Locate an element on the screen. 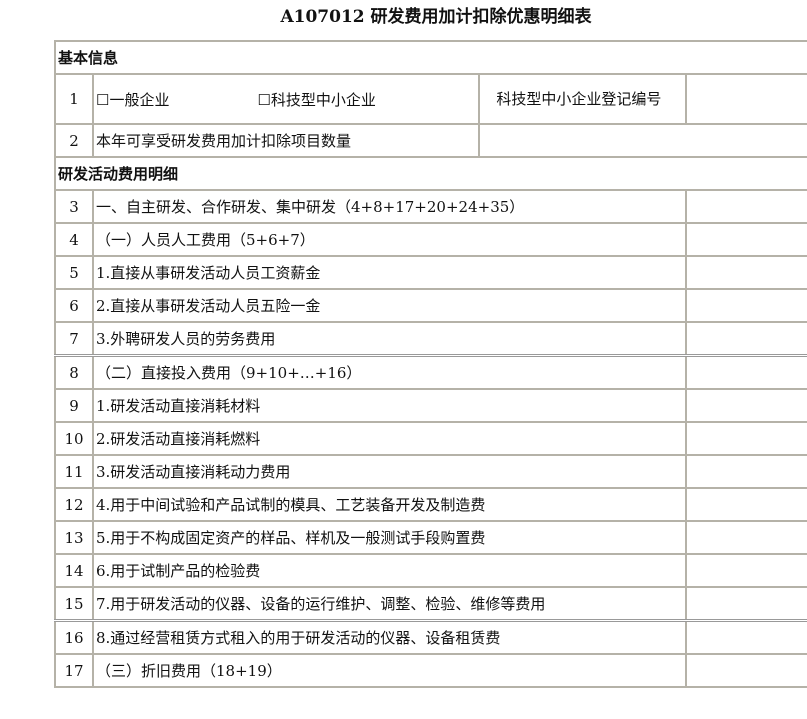 This screenshot has height=719, width=807. project-count-value is located at coordinates (642, 140).